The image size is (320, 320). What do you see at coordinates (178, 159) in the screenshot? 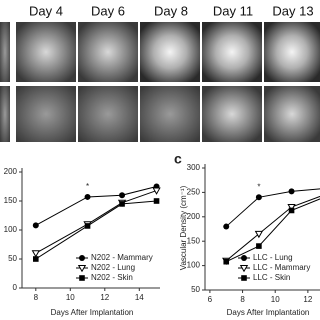
I see `panel-label: c` at bounding box center [178, 159].